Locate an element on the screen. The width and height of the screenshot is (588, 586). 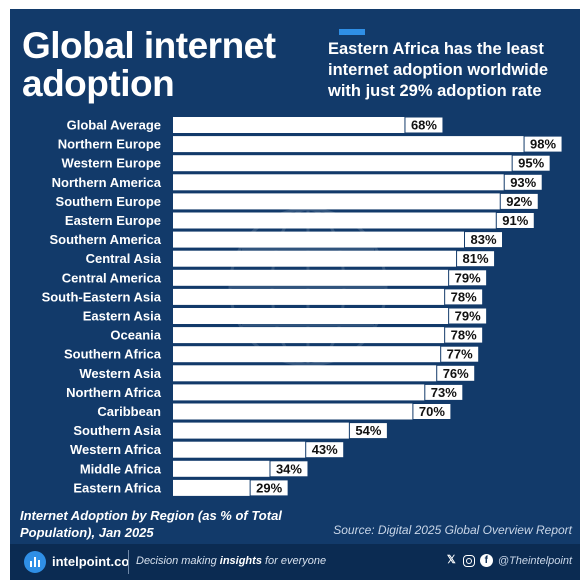
category-label: Southern Africa is located at coordinates (113, 354).